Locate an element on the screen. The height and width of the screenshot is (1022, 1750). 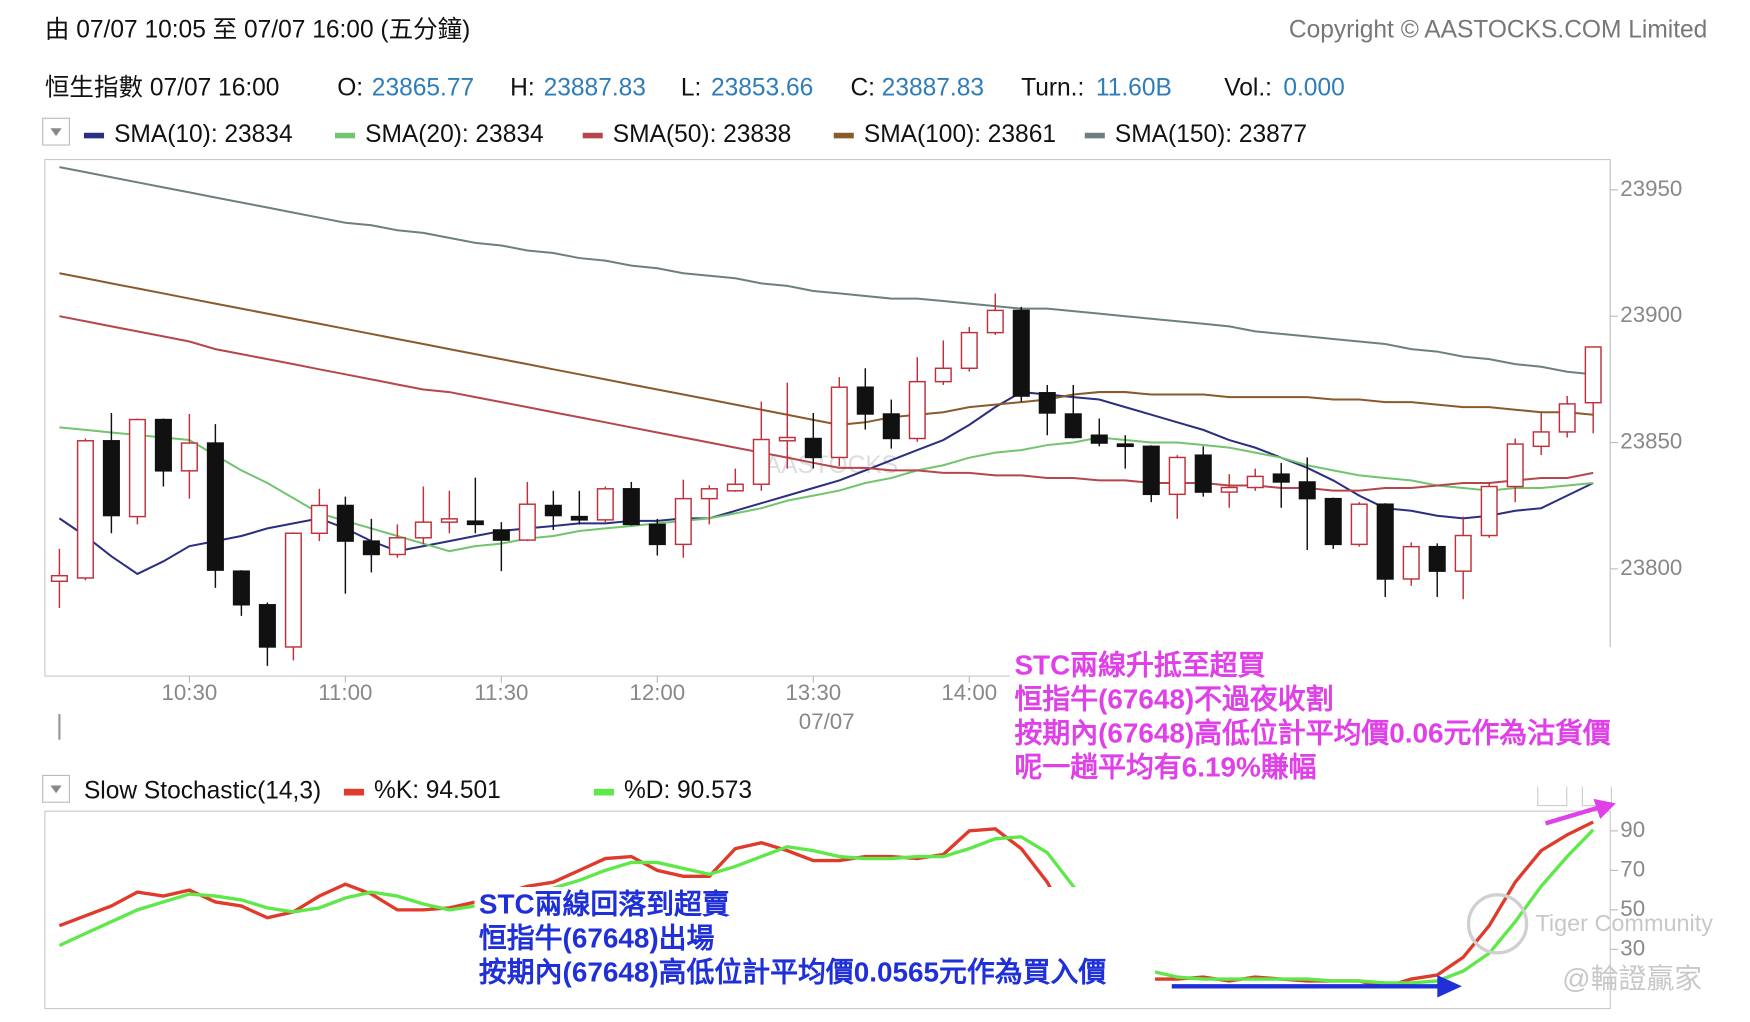
x-tick-label: 11:00 is located at coordinates (345, 692).